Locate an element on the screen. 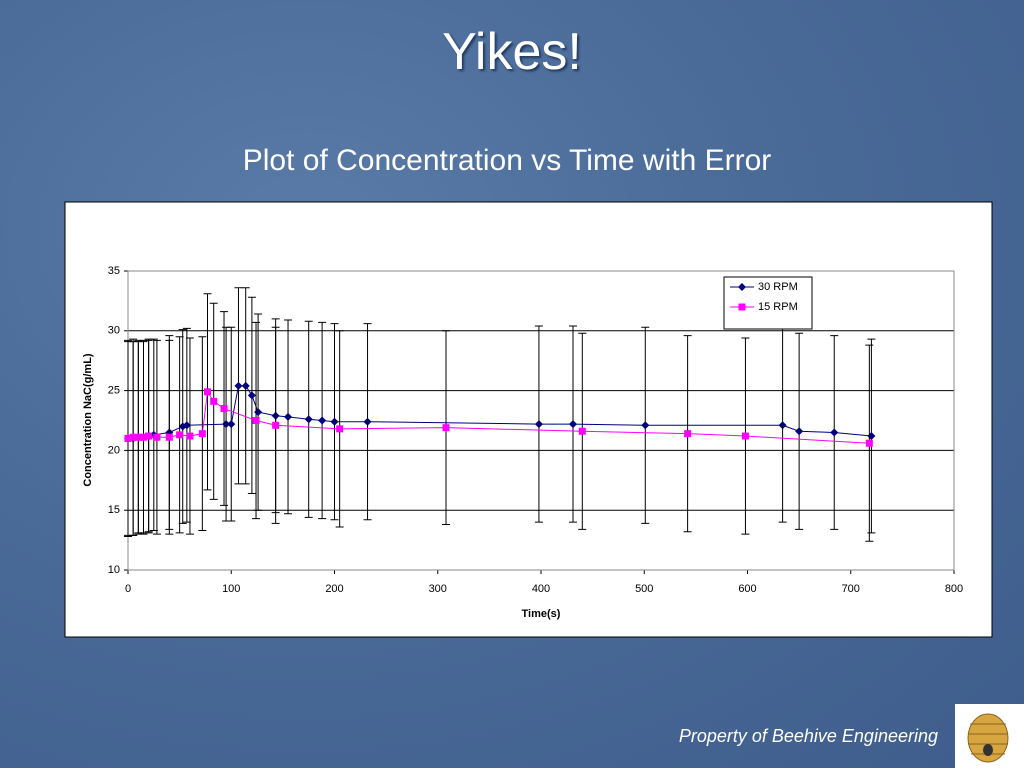 The image size is (1024, 768). x-tick-label: 800 is located at coordinates (954, 589).